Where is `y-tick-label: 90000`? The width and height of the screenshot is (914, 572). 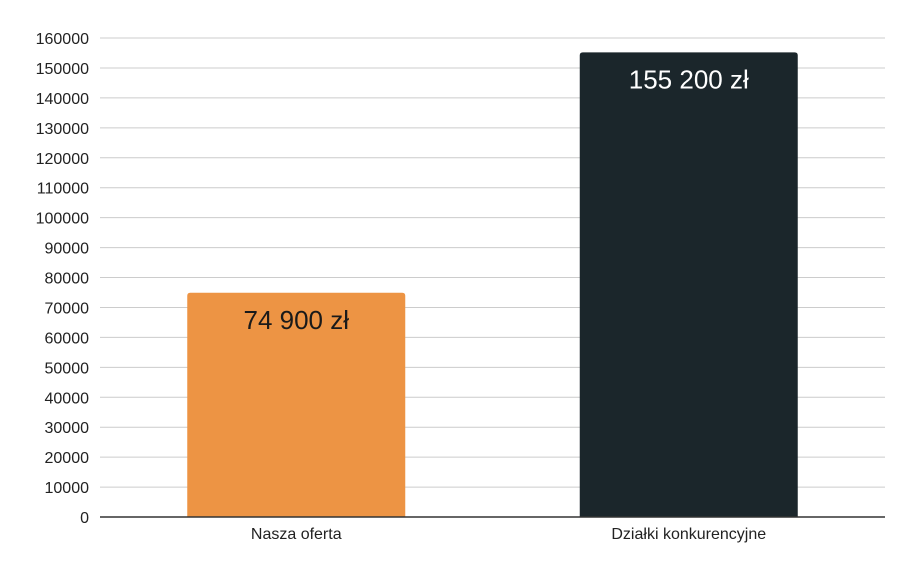
y-tick-label: 90000 is located at coordinates (67, 249).